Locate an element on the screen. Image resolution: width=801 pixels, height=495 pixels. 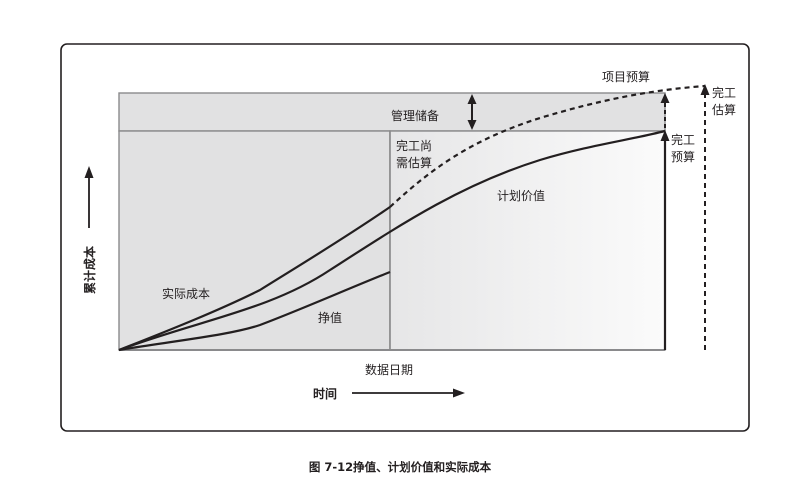
management-reserve-label: 管理储备 is located at coordinates (415, 115).